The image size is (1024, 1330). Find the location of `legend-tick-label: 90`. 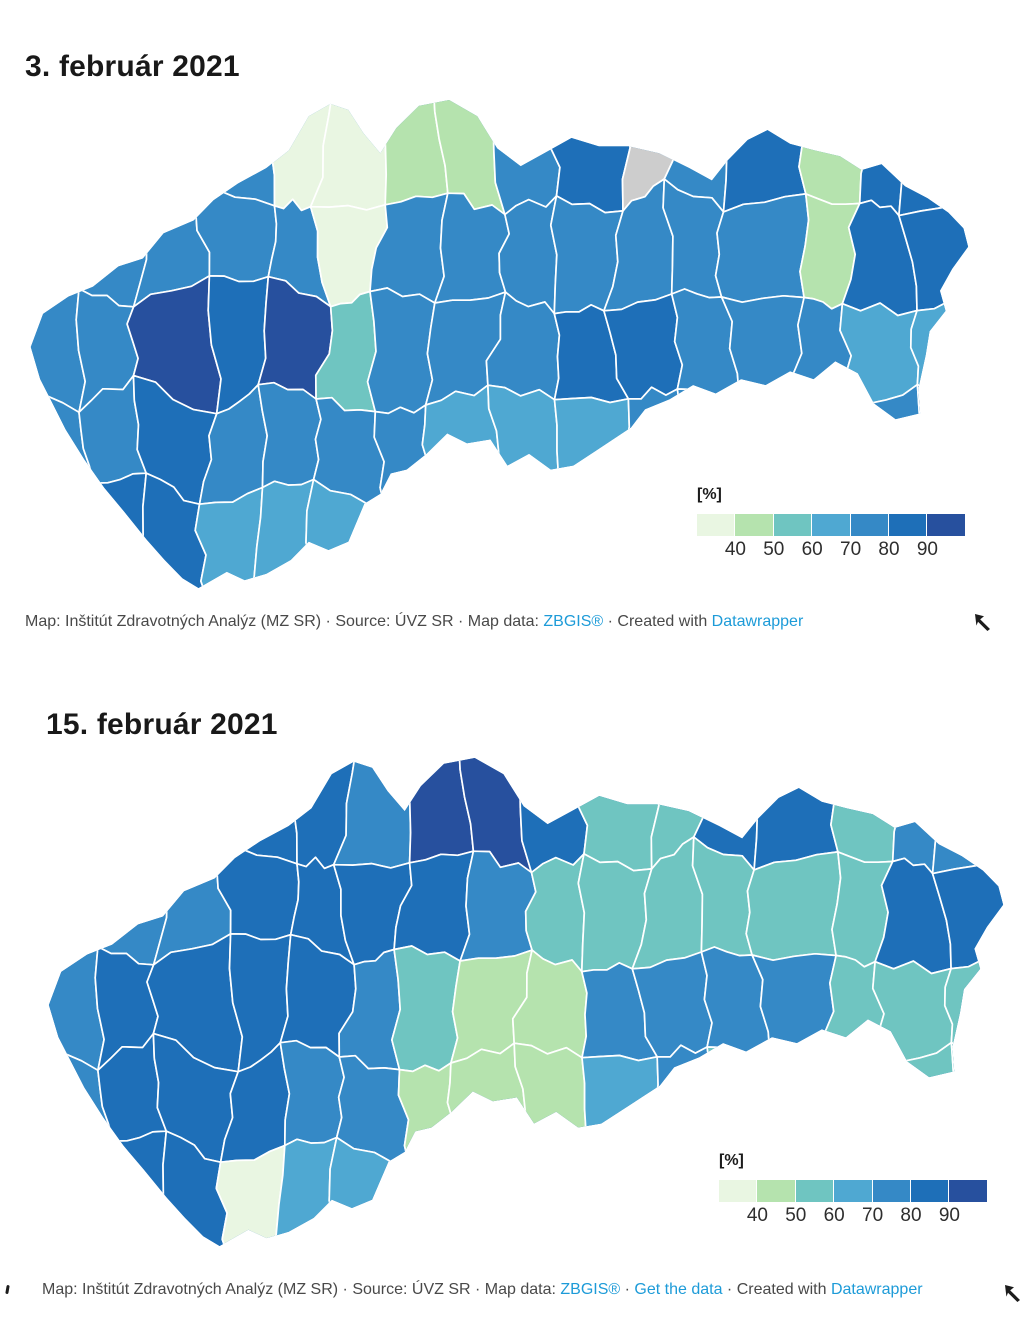

legend-tick-label: 90 is located at coordinates (949, 1215).